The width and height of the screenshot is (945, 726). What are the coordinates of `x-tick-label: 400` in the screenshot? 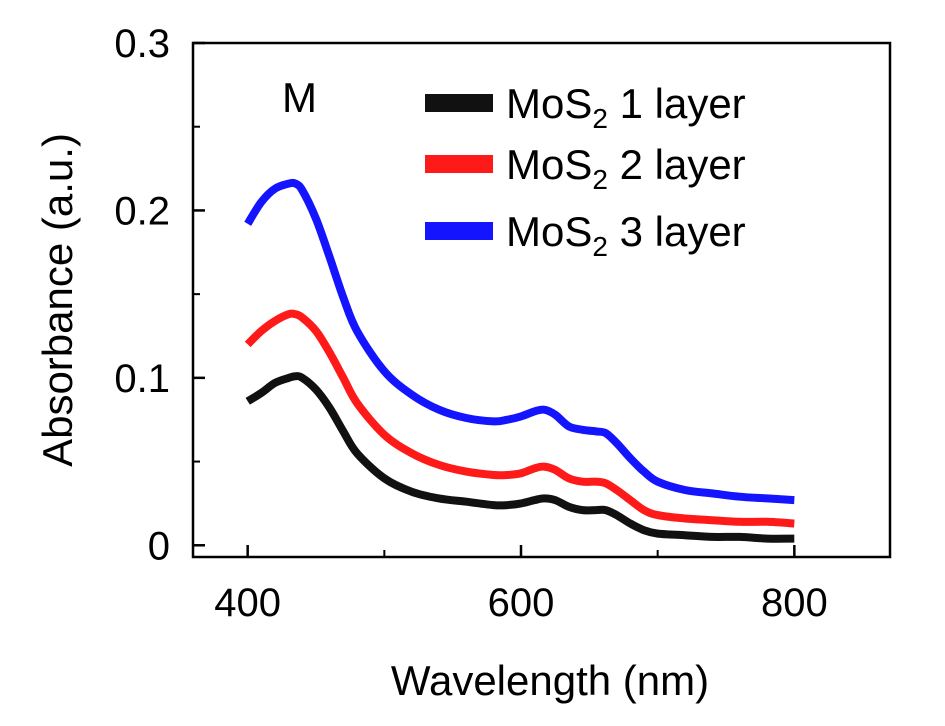 It's located at (247, 603).